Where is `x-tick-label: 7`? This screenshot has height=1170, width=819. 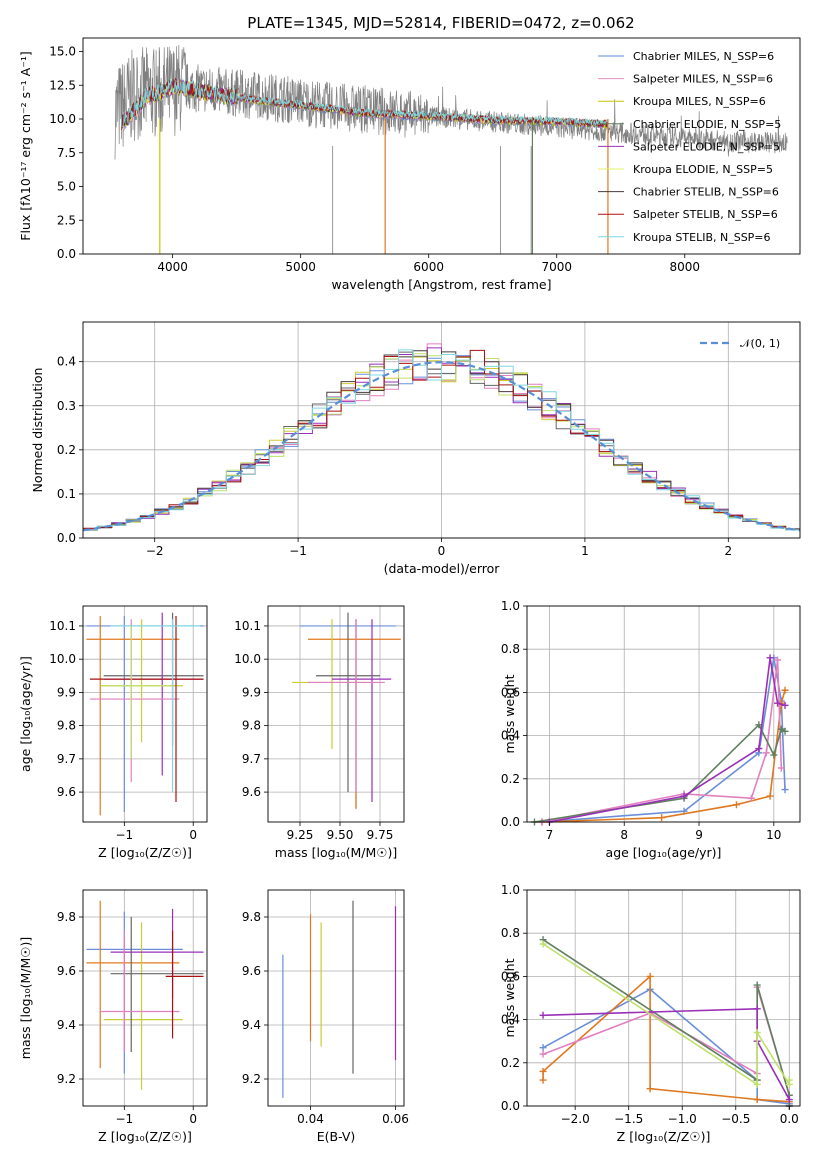
x-tick-label: 7 is located at coordinates (550, 835).